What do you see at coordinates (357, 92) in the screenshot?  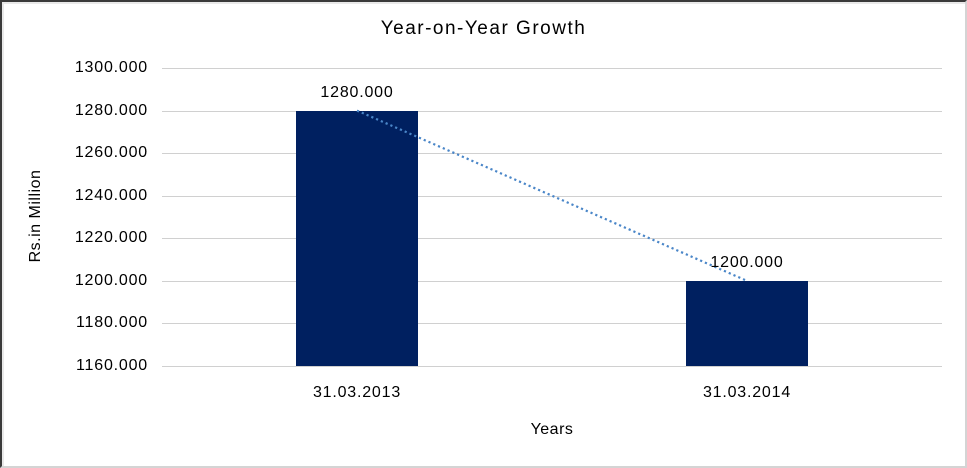 I see `bar-data-label: 1280.000` at bounding box center [357, 92].